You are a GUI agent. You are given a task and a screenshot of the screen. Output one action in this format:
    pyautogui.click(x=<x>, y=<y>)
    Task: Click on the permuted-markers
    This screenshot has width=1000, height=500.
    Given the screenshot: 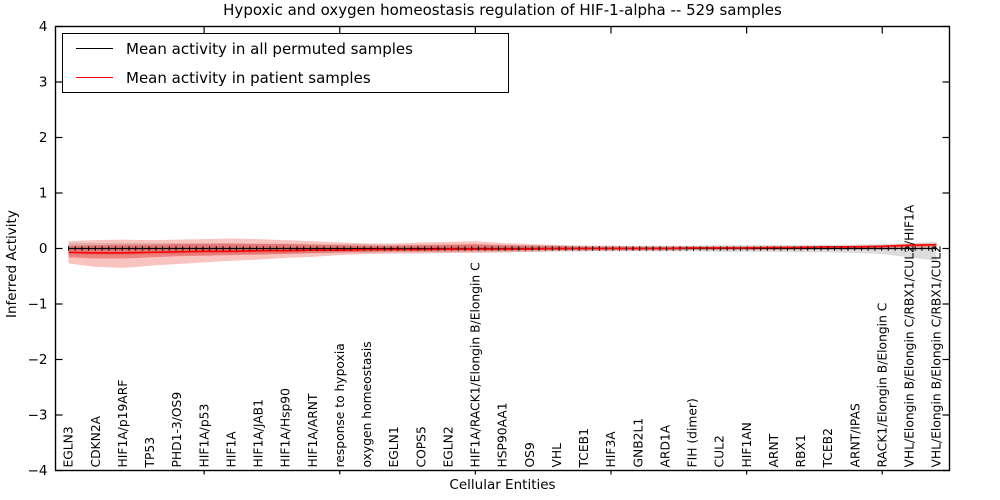 What is the action you would take?
    pyautogui.click(x=502, y=248)
    